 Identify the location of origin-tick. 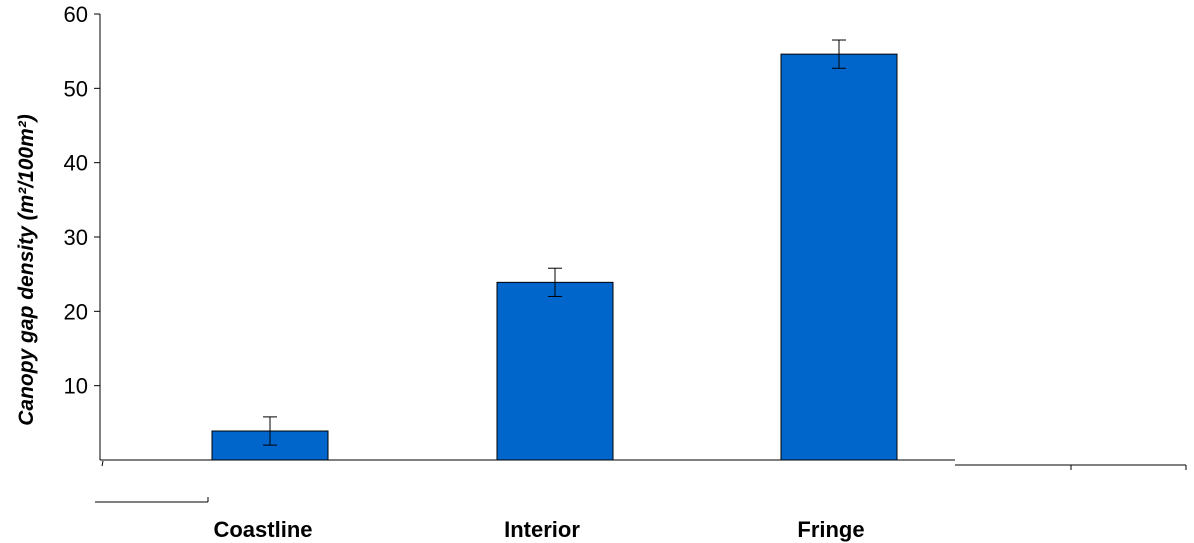
(102, 463).